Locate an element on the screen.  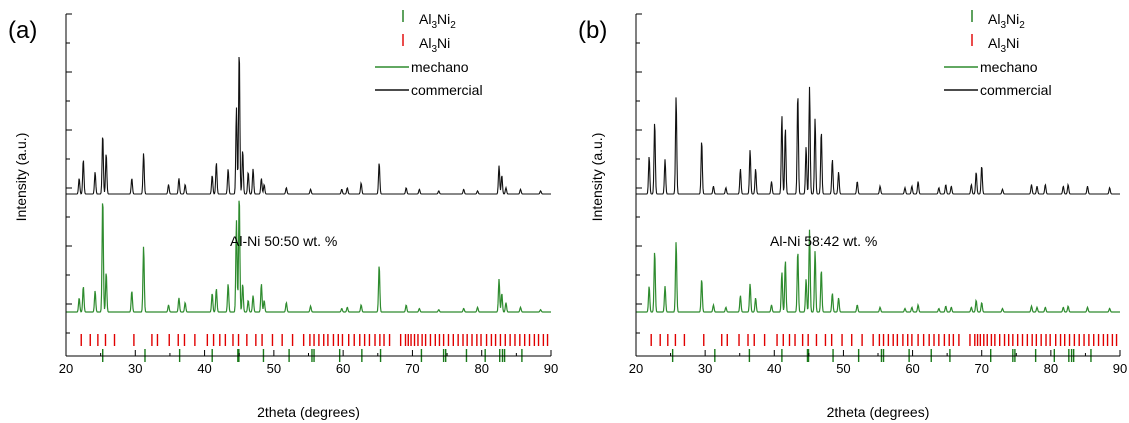
composition-annotation: Al-Ni 50:50 wt. % is located at coordinates (283, 241).